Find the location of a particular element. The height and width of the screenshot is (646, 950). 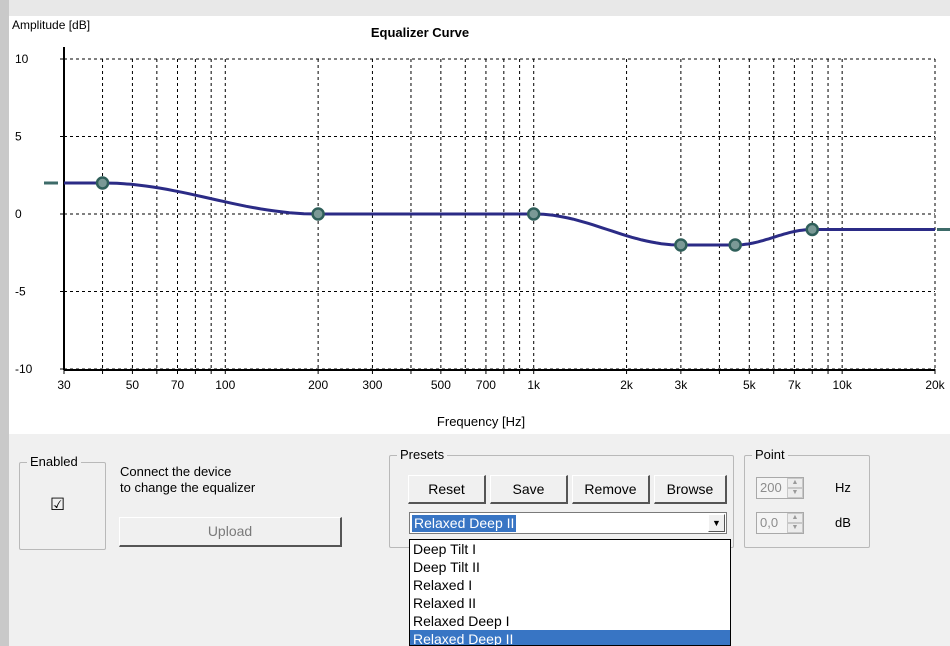

y-tick-labels: 10 5 0 -5 -10 is located at coordinates (24, 214).